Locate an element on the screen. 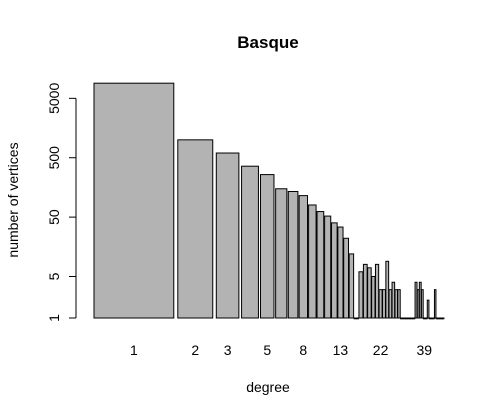 The image size is (498, 418). x-tick-label-3: 3 is located at coordinates (228, 350).